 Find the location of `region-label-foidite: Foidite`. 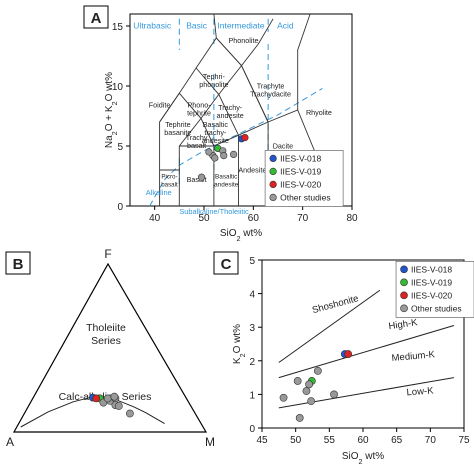

region-label-foidite: Foidite is located at coordinates (160, 105).